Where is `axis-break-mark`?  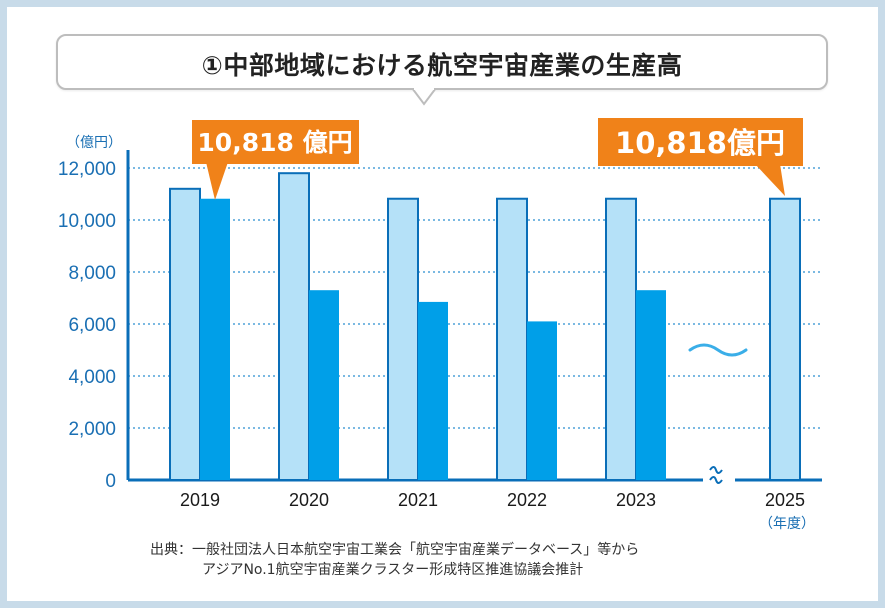
axis-break-mark is located at coordinates (716, 475).